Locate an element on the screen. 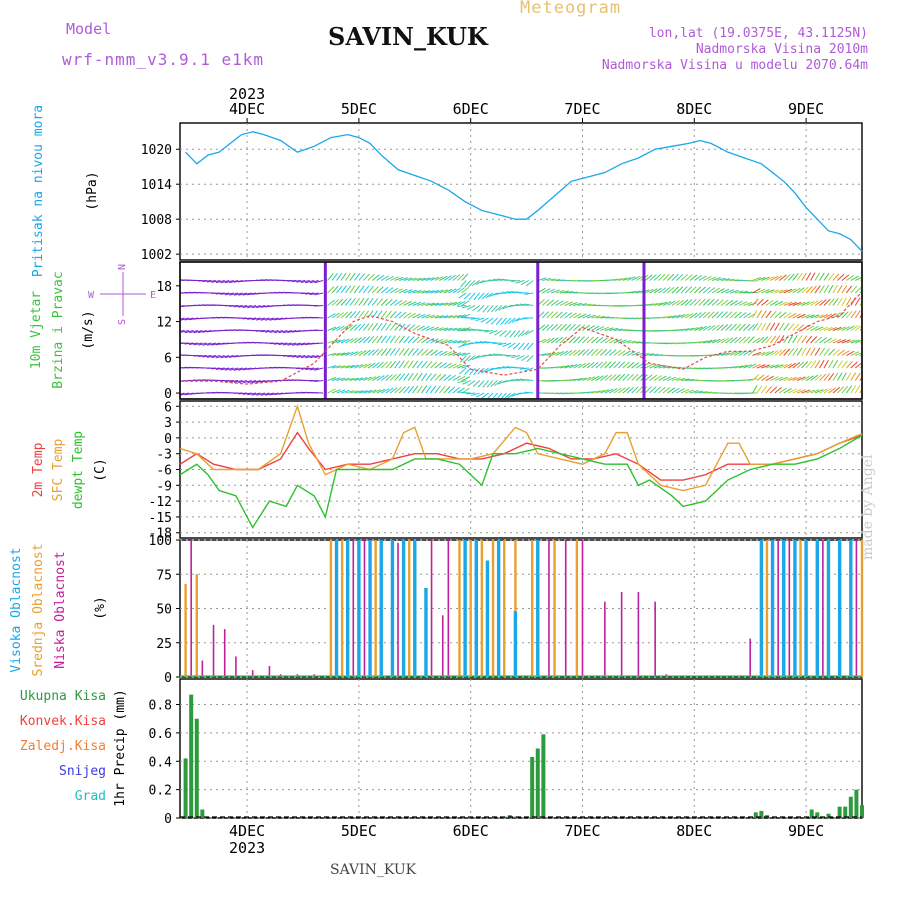 The width and height of the screenshot is (900, 900). precip-bar is located at coordinates (811, 813).